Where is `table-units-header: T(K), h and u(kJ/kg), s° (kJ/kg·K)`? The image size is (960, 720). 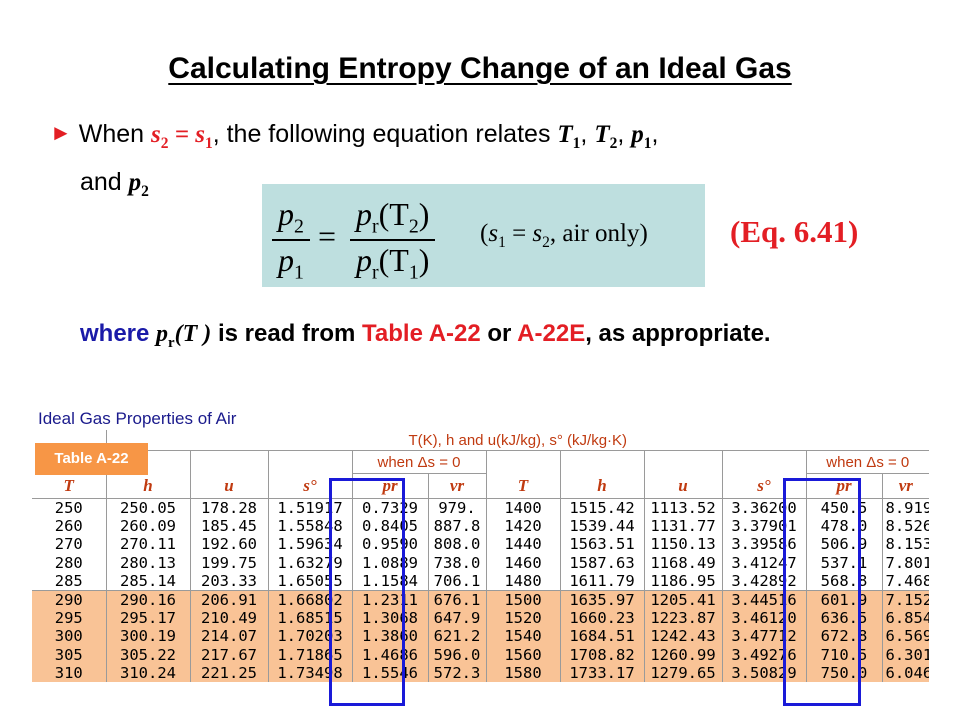
table-units-header: T(K), h and u(kJ/kg), s° (kJ/kg·K) is located at coordinates (517, 440).